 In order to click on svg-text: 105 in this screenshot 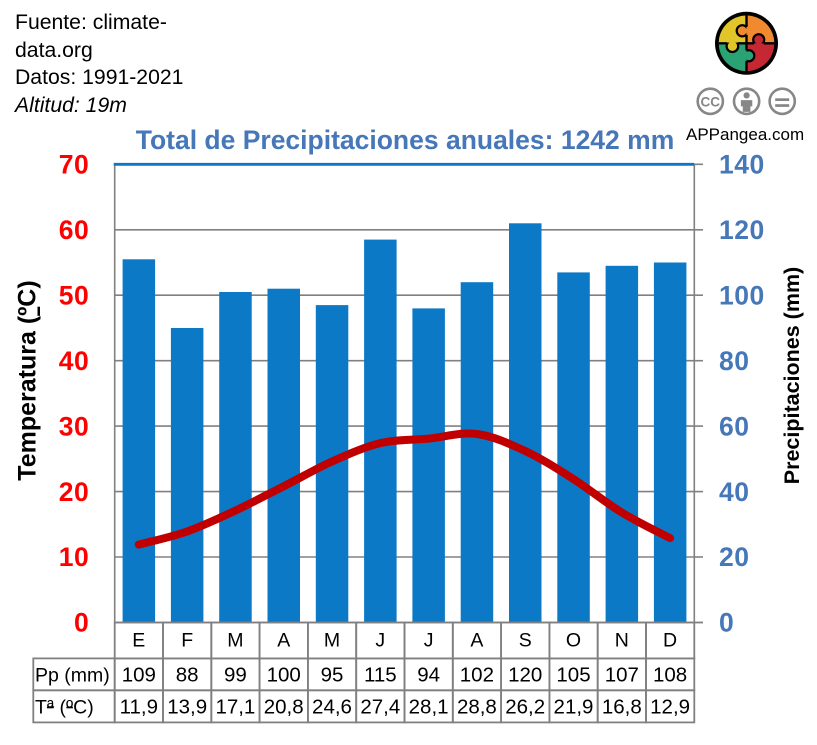, I will do `click(573, 674)`.